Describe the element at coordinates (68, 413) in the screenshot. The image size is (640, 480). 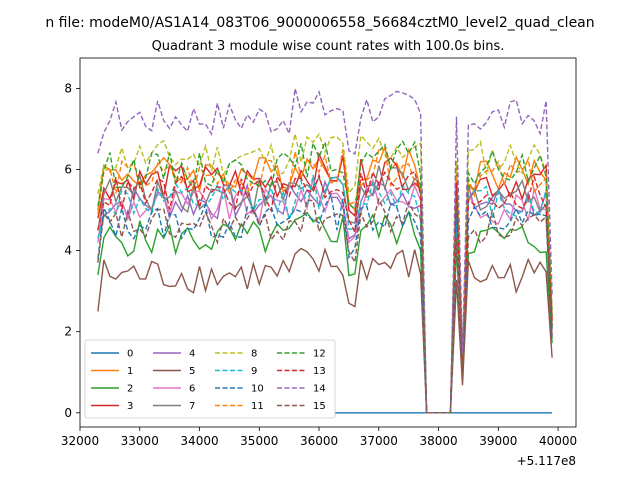
I see `y-tick-label: 0` at that location.